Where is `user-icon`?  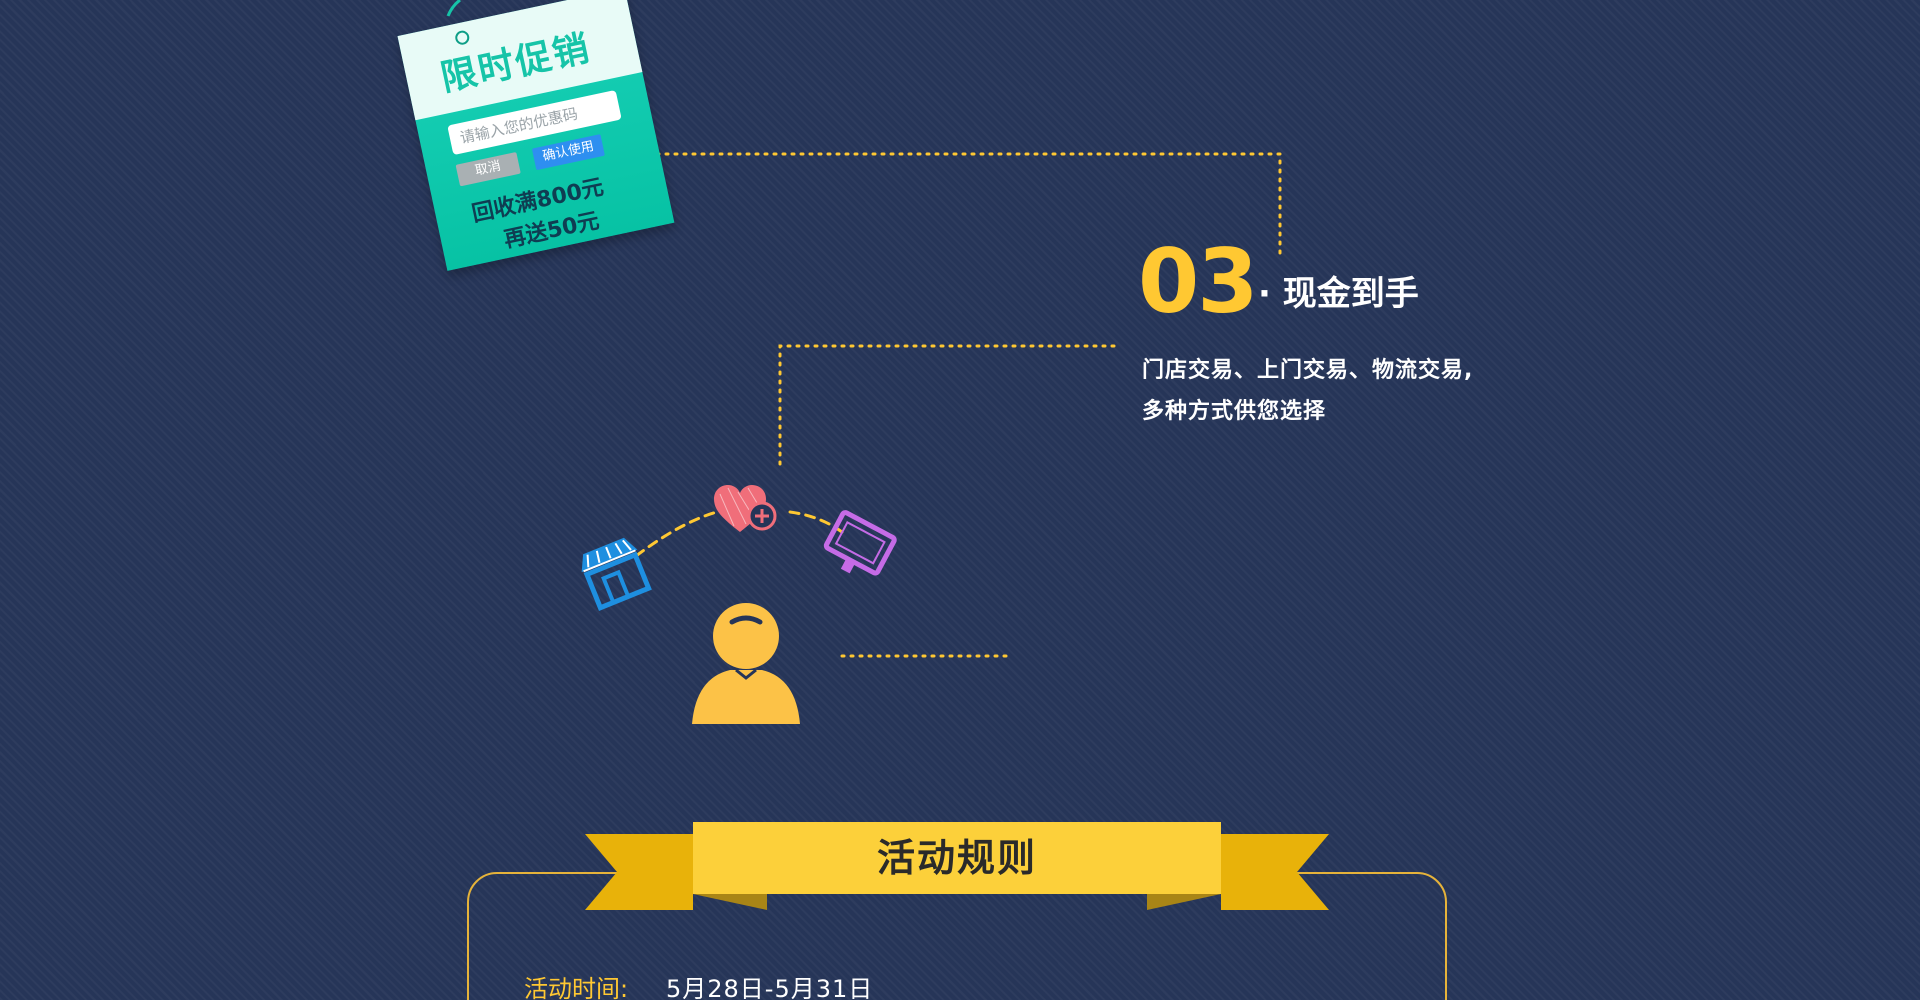
user-icon is located at coordinates (746, 663).